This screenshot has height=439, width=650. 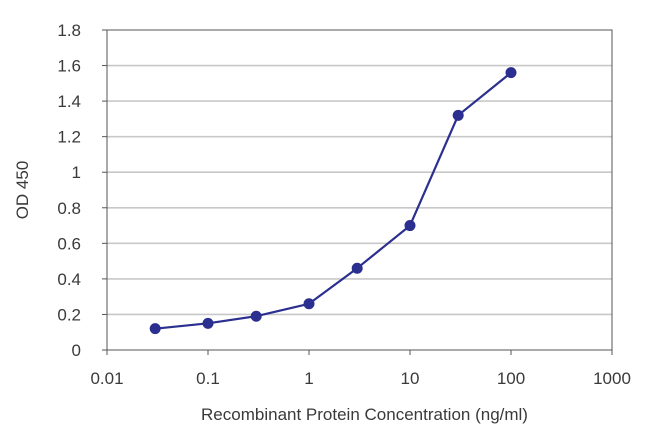 I want to click on y-tick-label: 0.4, so click(x=69, y=279).